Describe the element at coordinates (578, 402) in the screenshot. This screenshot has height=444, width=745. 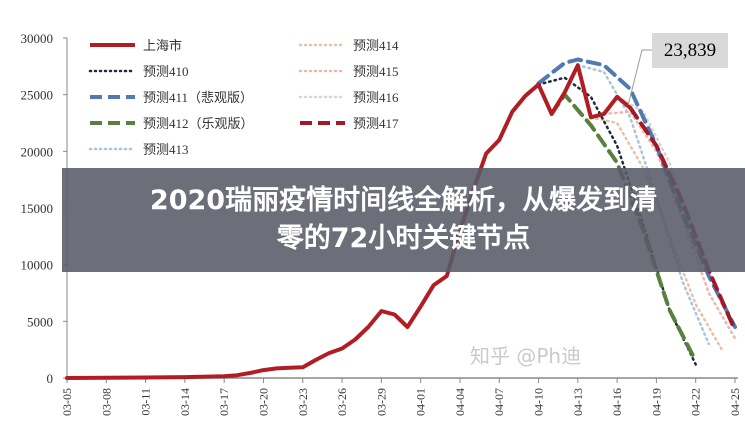
I see `x-tick-label: 04-13` at that location.